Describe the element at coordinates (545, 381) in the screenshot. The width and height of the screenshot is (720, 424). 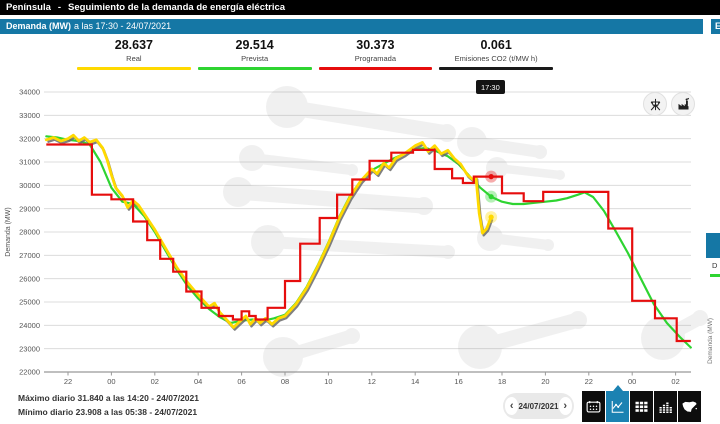
I see `svg-text: 20` at that location.